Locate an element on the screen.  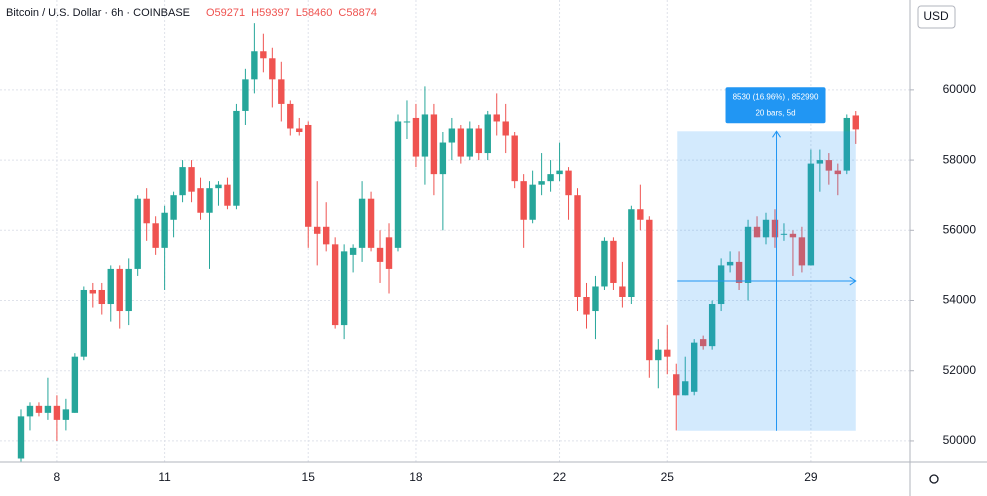
y-tick-label: 60000 is located at coordinates (960, 89).